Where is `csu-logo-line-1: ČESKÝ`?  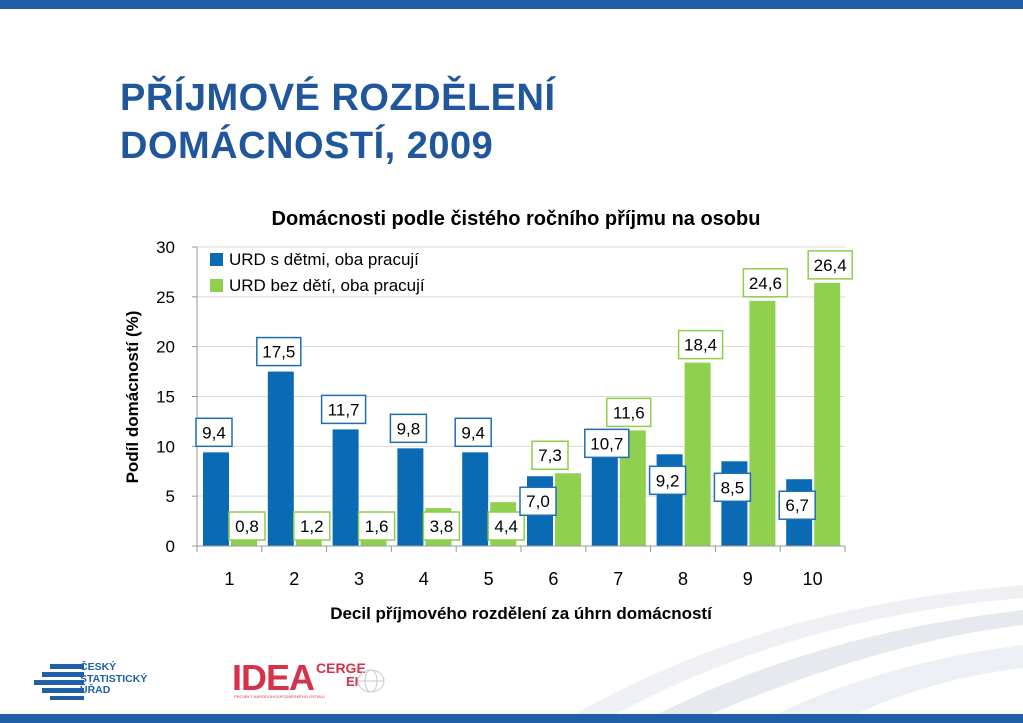
csu-logo-line-1: ČESKÝ is located at coordinates (98, 667).